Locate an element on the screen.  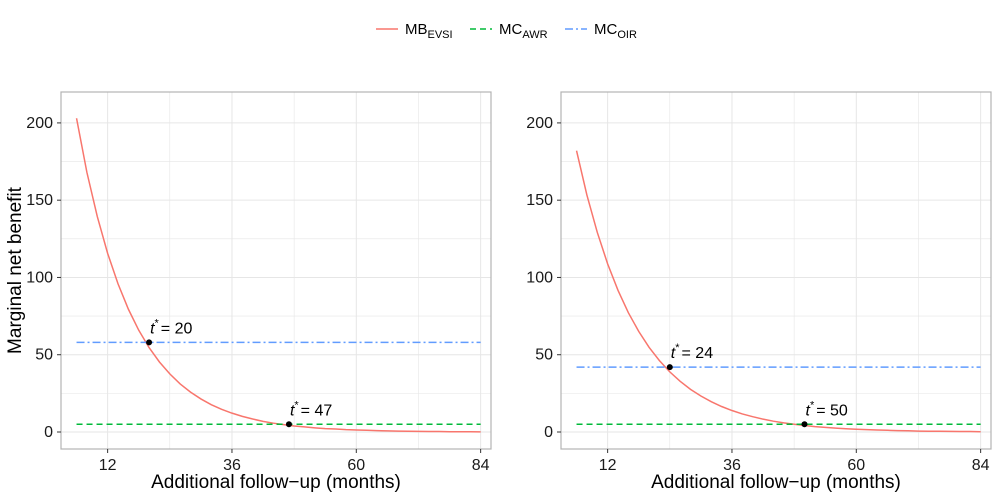
label-value: = 50 is located at coordinates (832, 410).